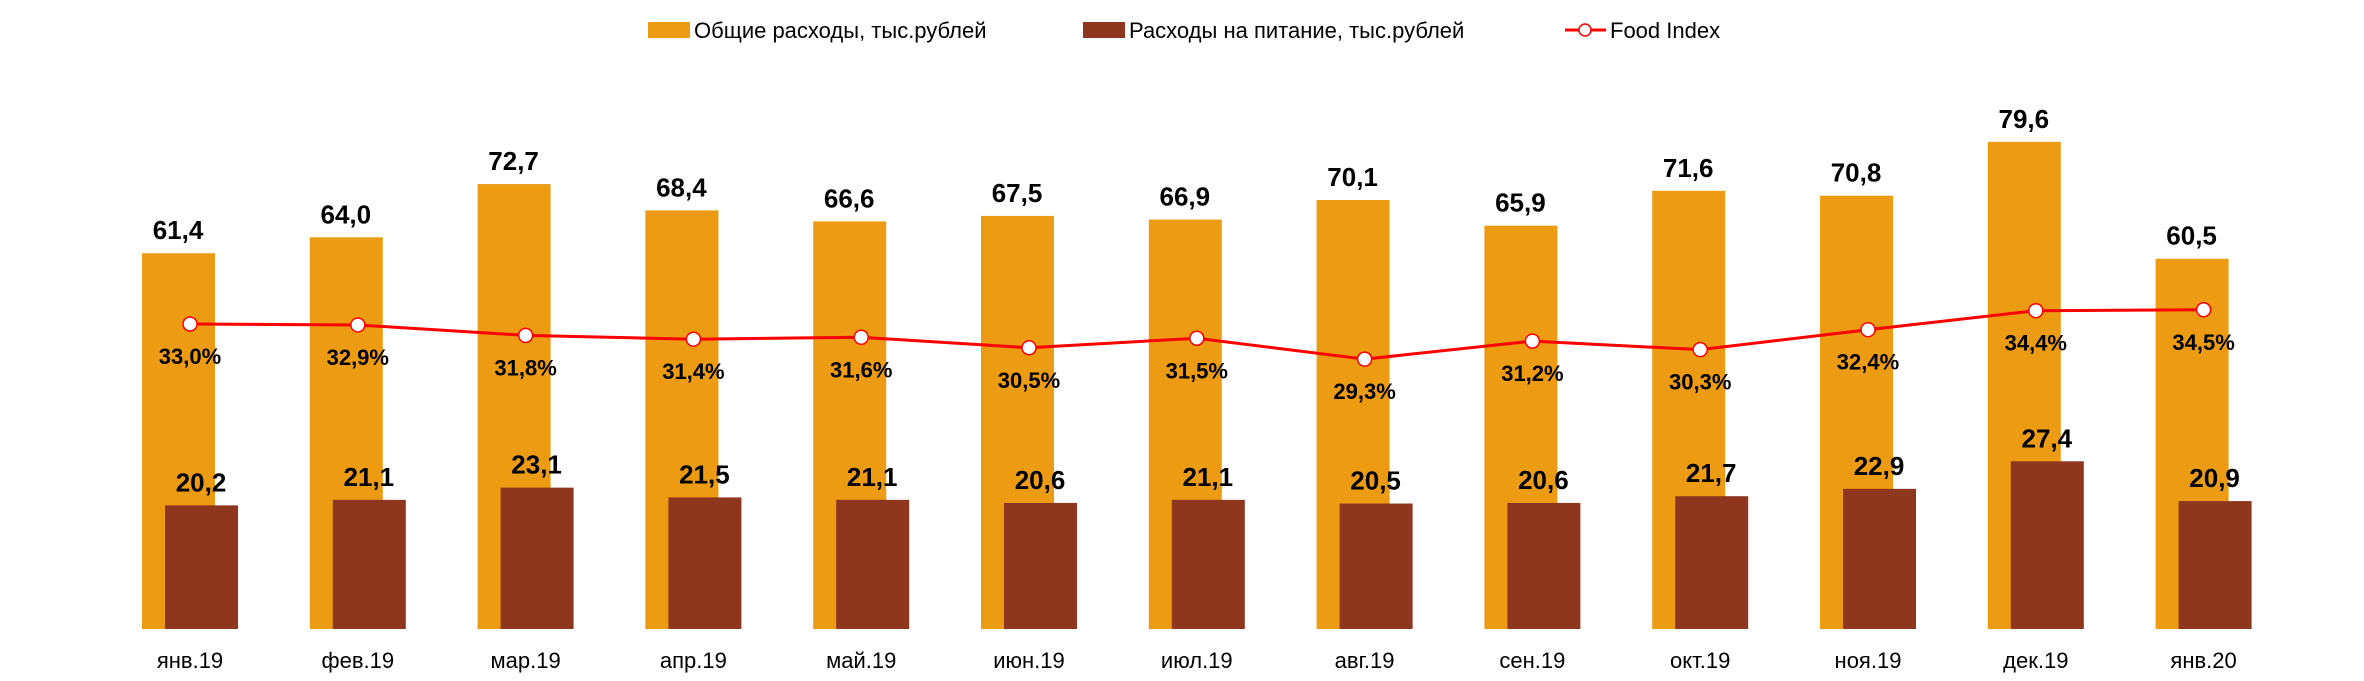 This screenshot has width=2364, height=681. Describe the element at coordinates (1688, 168) in the screenshot. I see `label-total-9: 71,6` at that location.